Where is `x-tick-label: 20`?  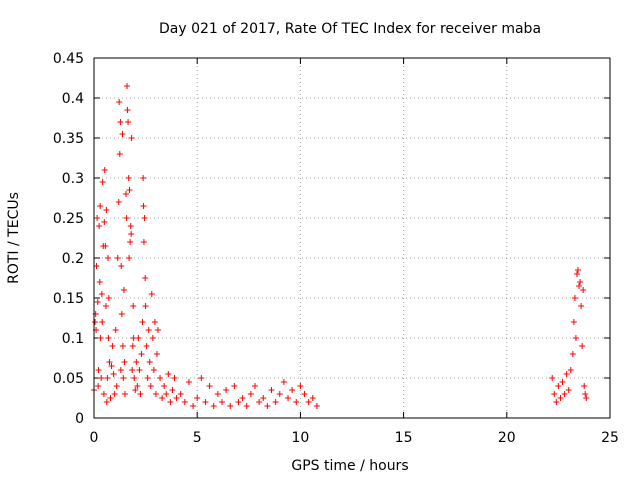 x-tick-label: 20 is located at coordinates (507, 438).